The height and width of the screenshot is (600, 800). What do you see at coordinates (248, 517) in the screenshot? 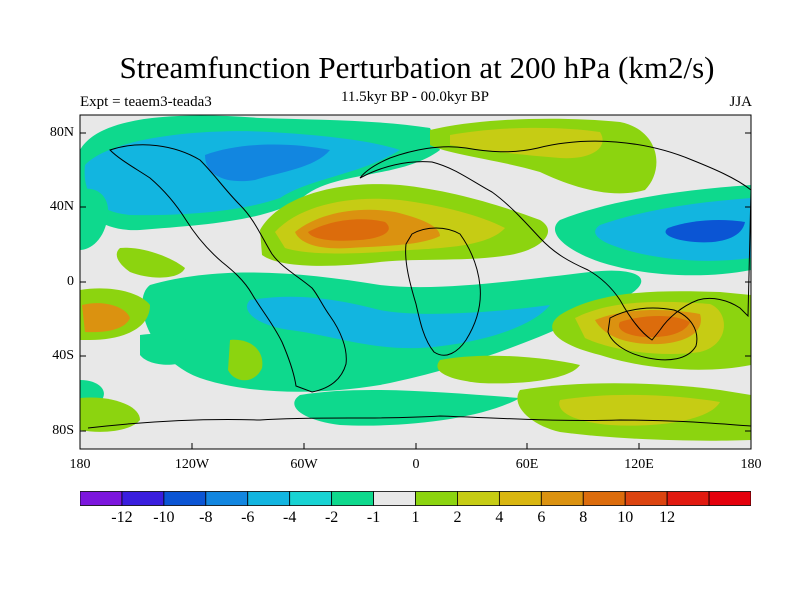
I see `colorbar-label: -6` at bounding box center [248, 517].